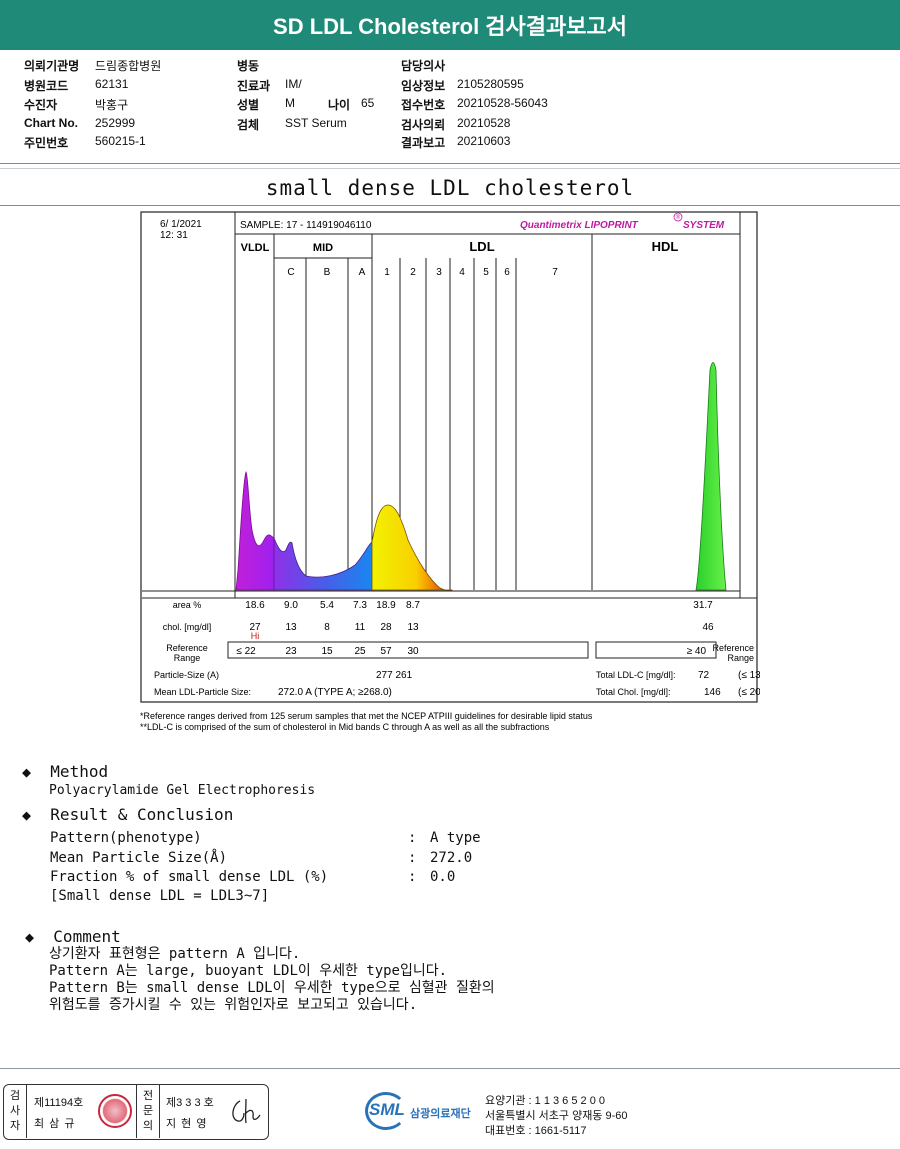  Describe the element at coordinates (148, 1126) in the screenshot. I see `label-char: 의` at that location.